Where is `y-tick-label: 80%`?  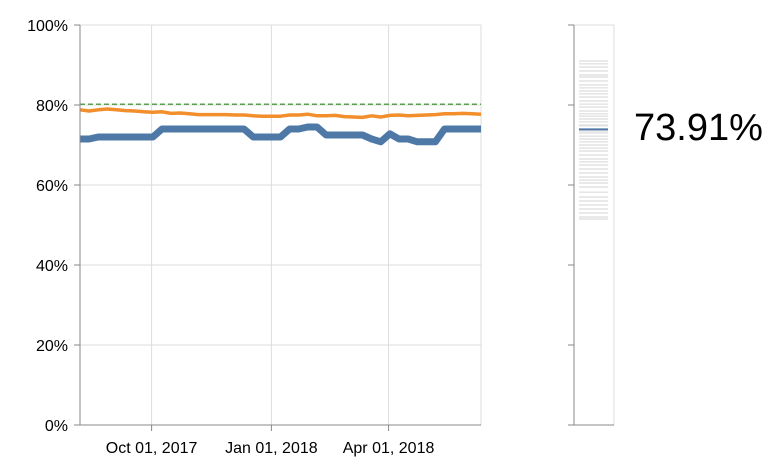 y-tick-label: 80% is located at coordinates (52, 106).